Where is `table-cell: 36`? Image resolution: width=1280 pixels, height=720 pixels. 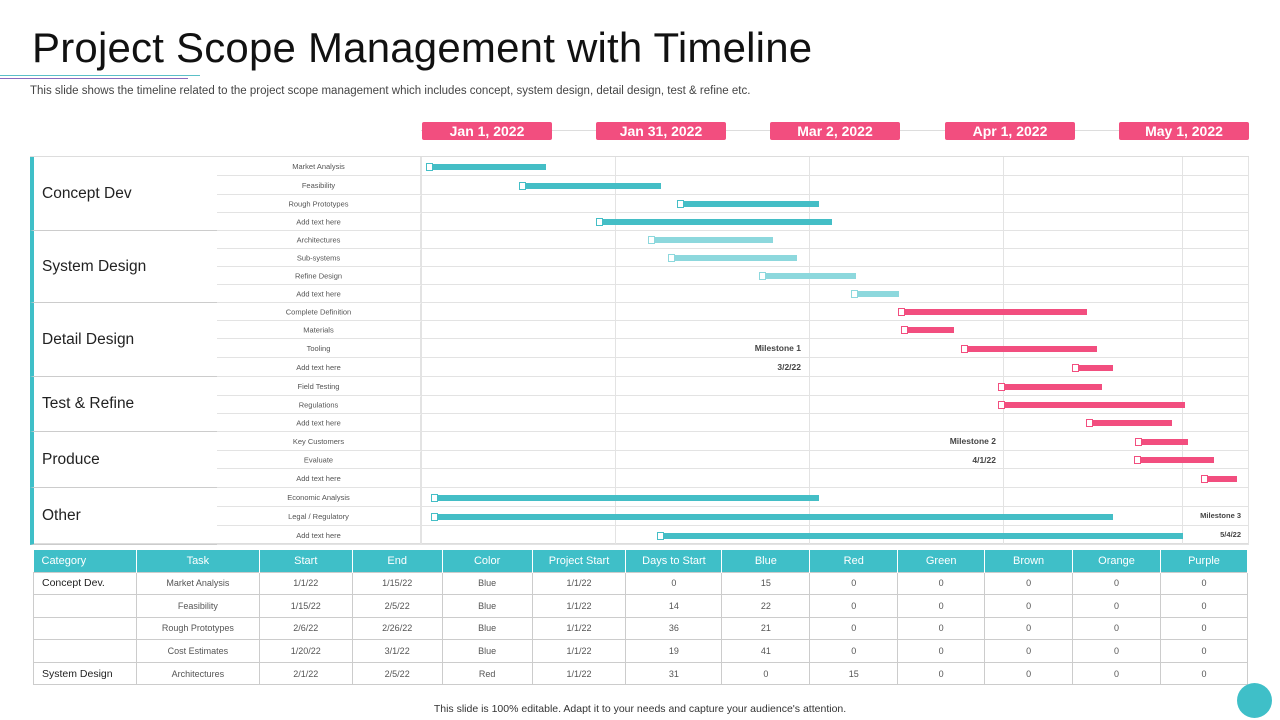
table-cell: 36 is located at coordinates (674, 628).